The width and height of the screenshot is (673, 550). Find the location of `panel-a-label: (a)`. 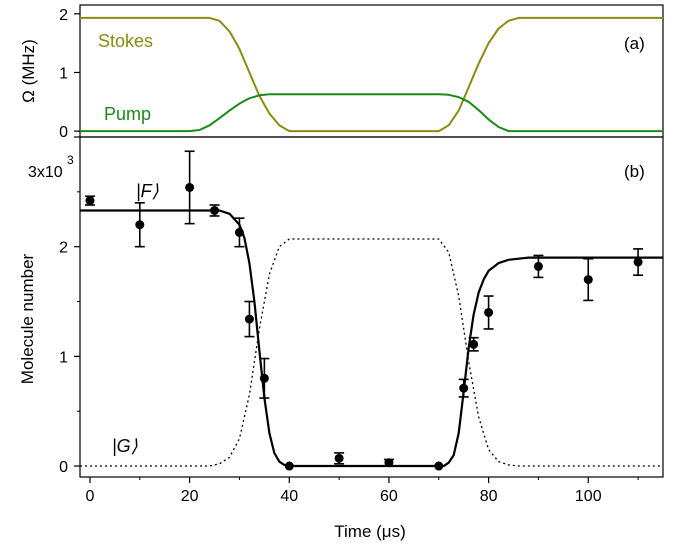

panel-a-label: (a) is located at coordinates (634, 43).